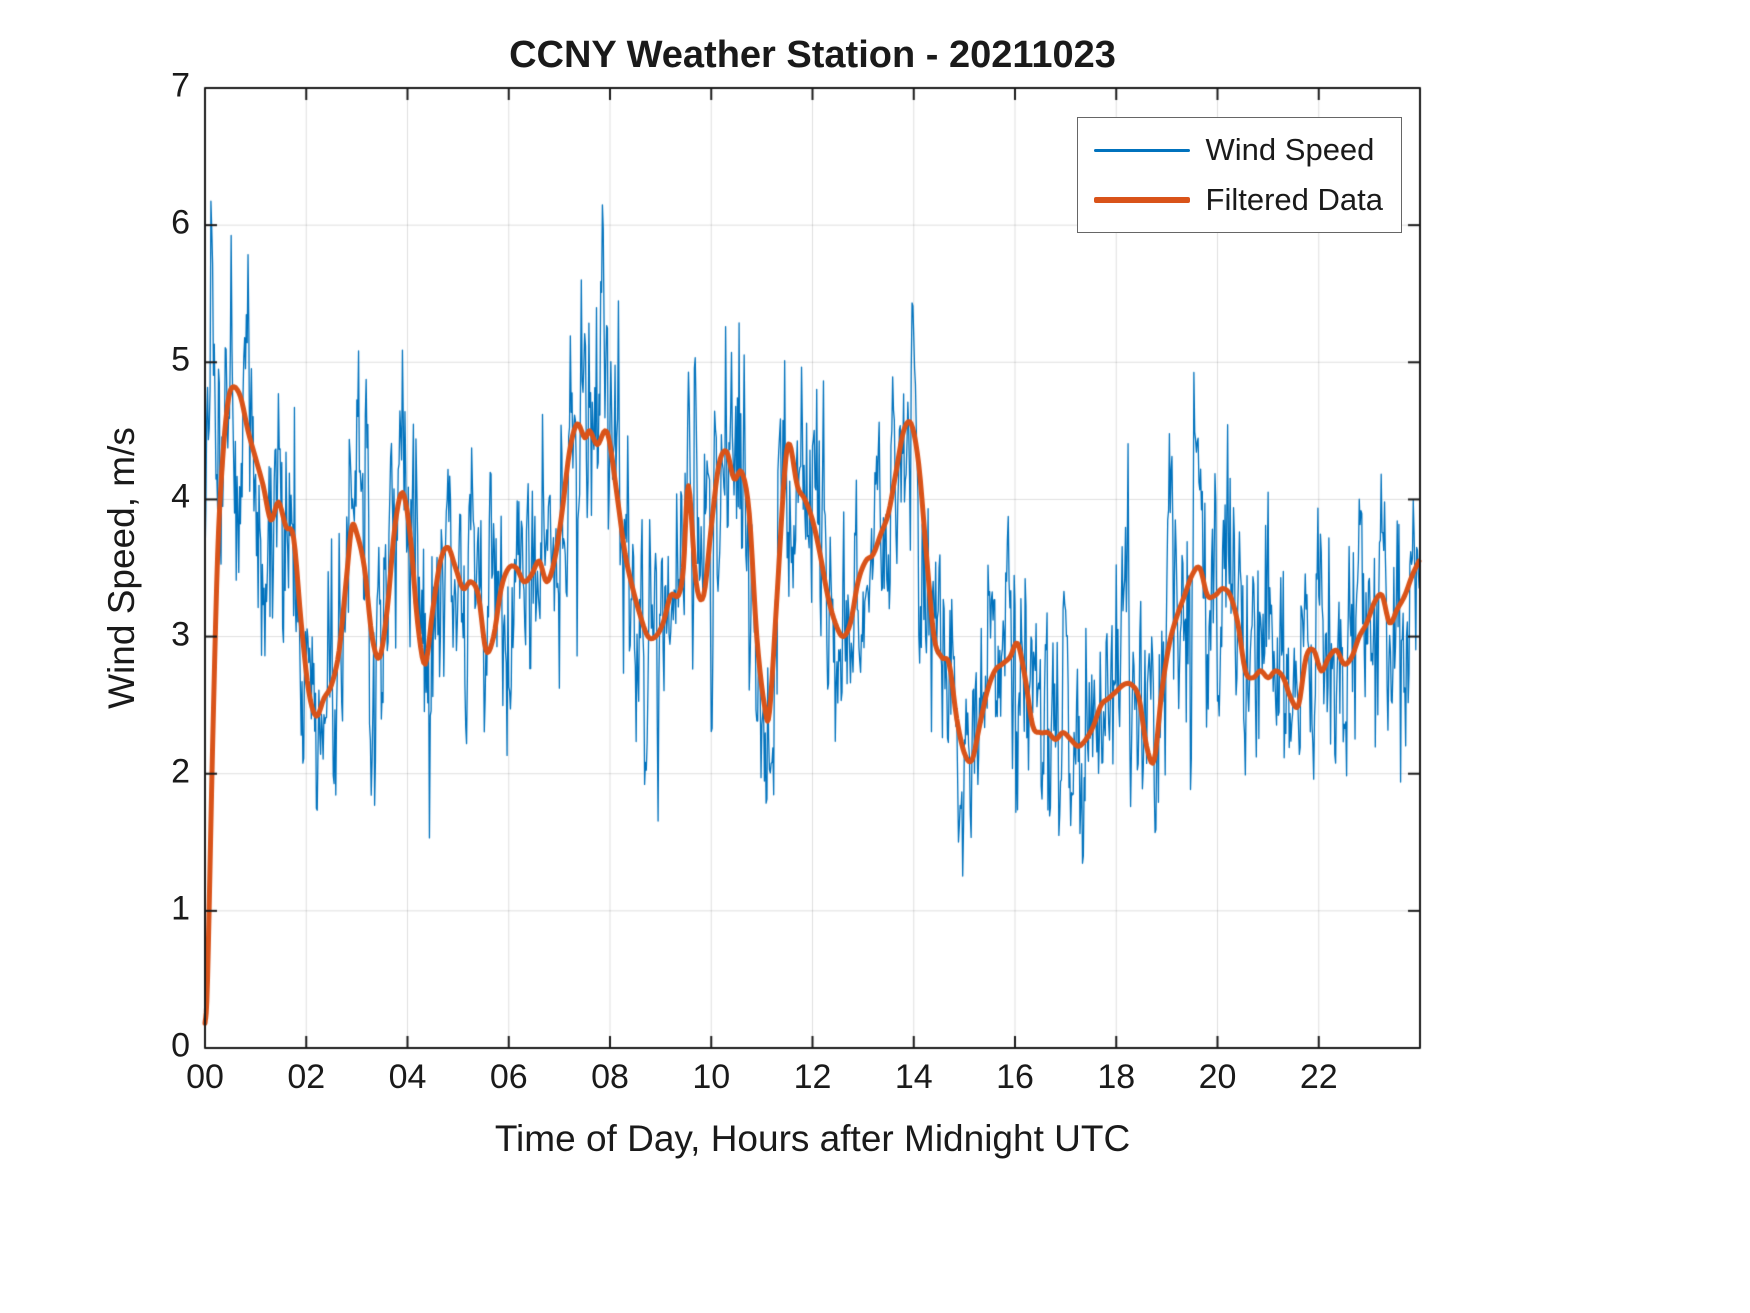 Image resolution: width=1750 pixels, height=1313 pixels. I want to click on x-tick-label: 06, so click(508, 1077).